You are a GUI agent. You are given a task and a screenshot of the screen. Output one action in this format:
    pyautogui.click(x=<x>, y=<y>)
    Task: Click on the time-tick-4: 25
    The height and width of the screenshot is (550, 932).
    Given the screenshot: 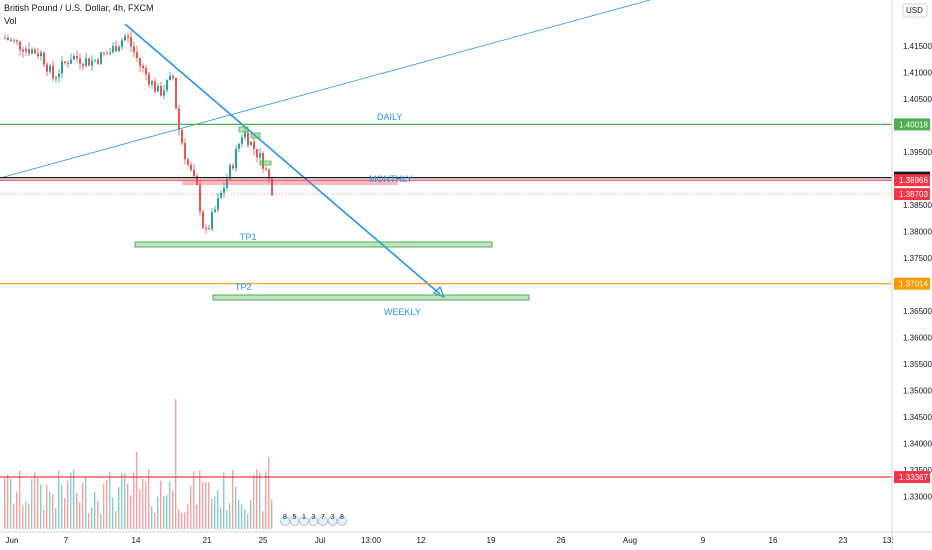 What is the action you would take?
    pyautogui.click(x=263, y=540)
    